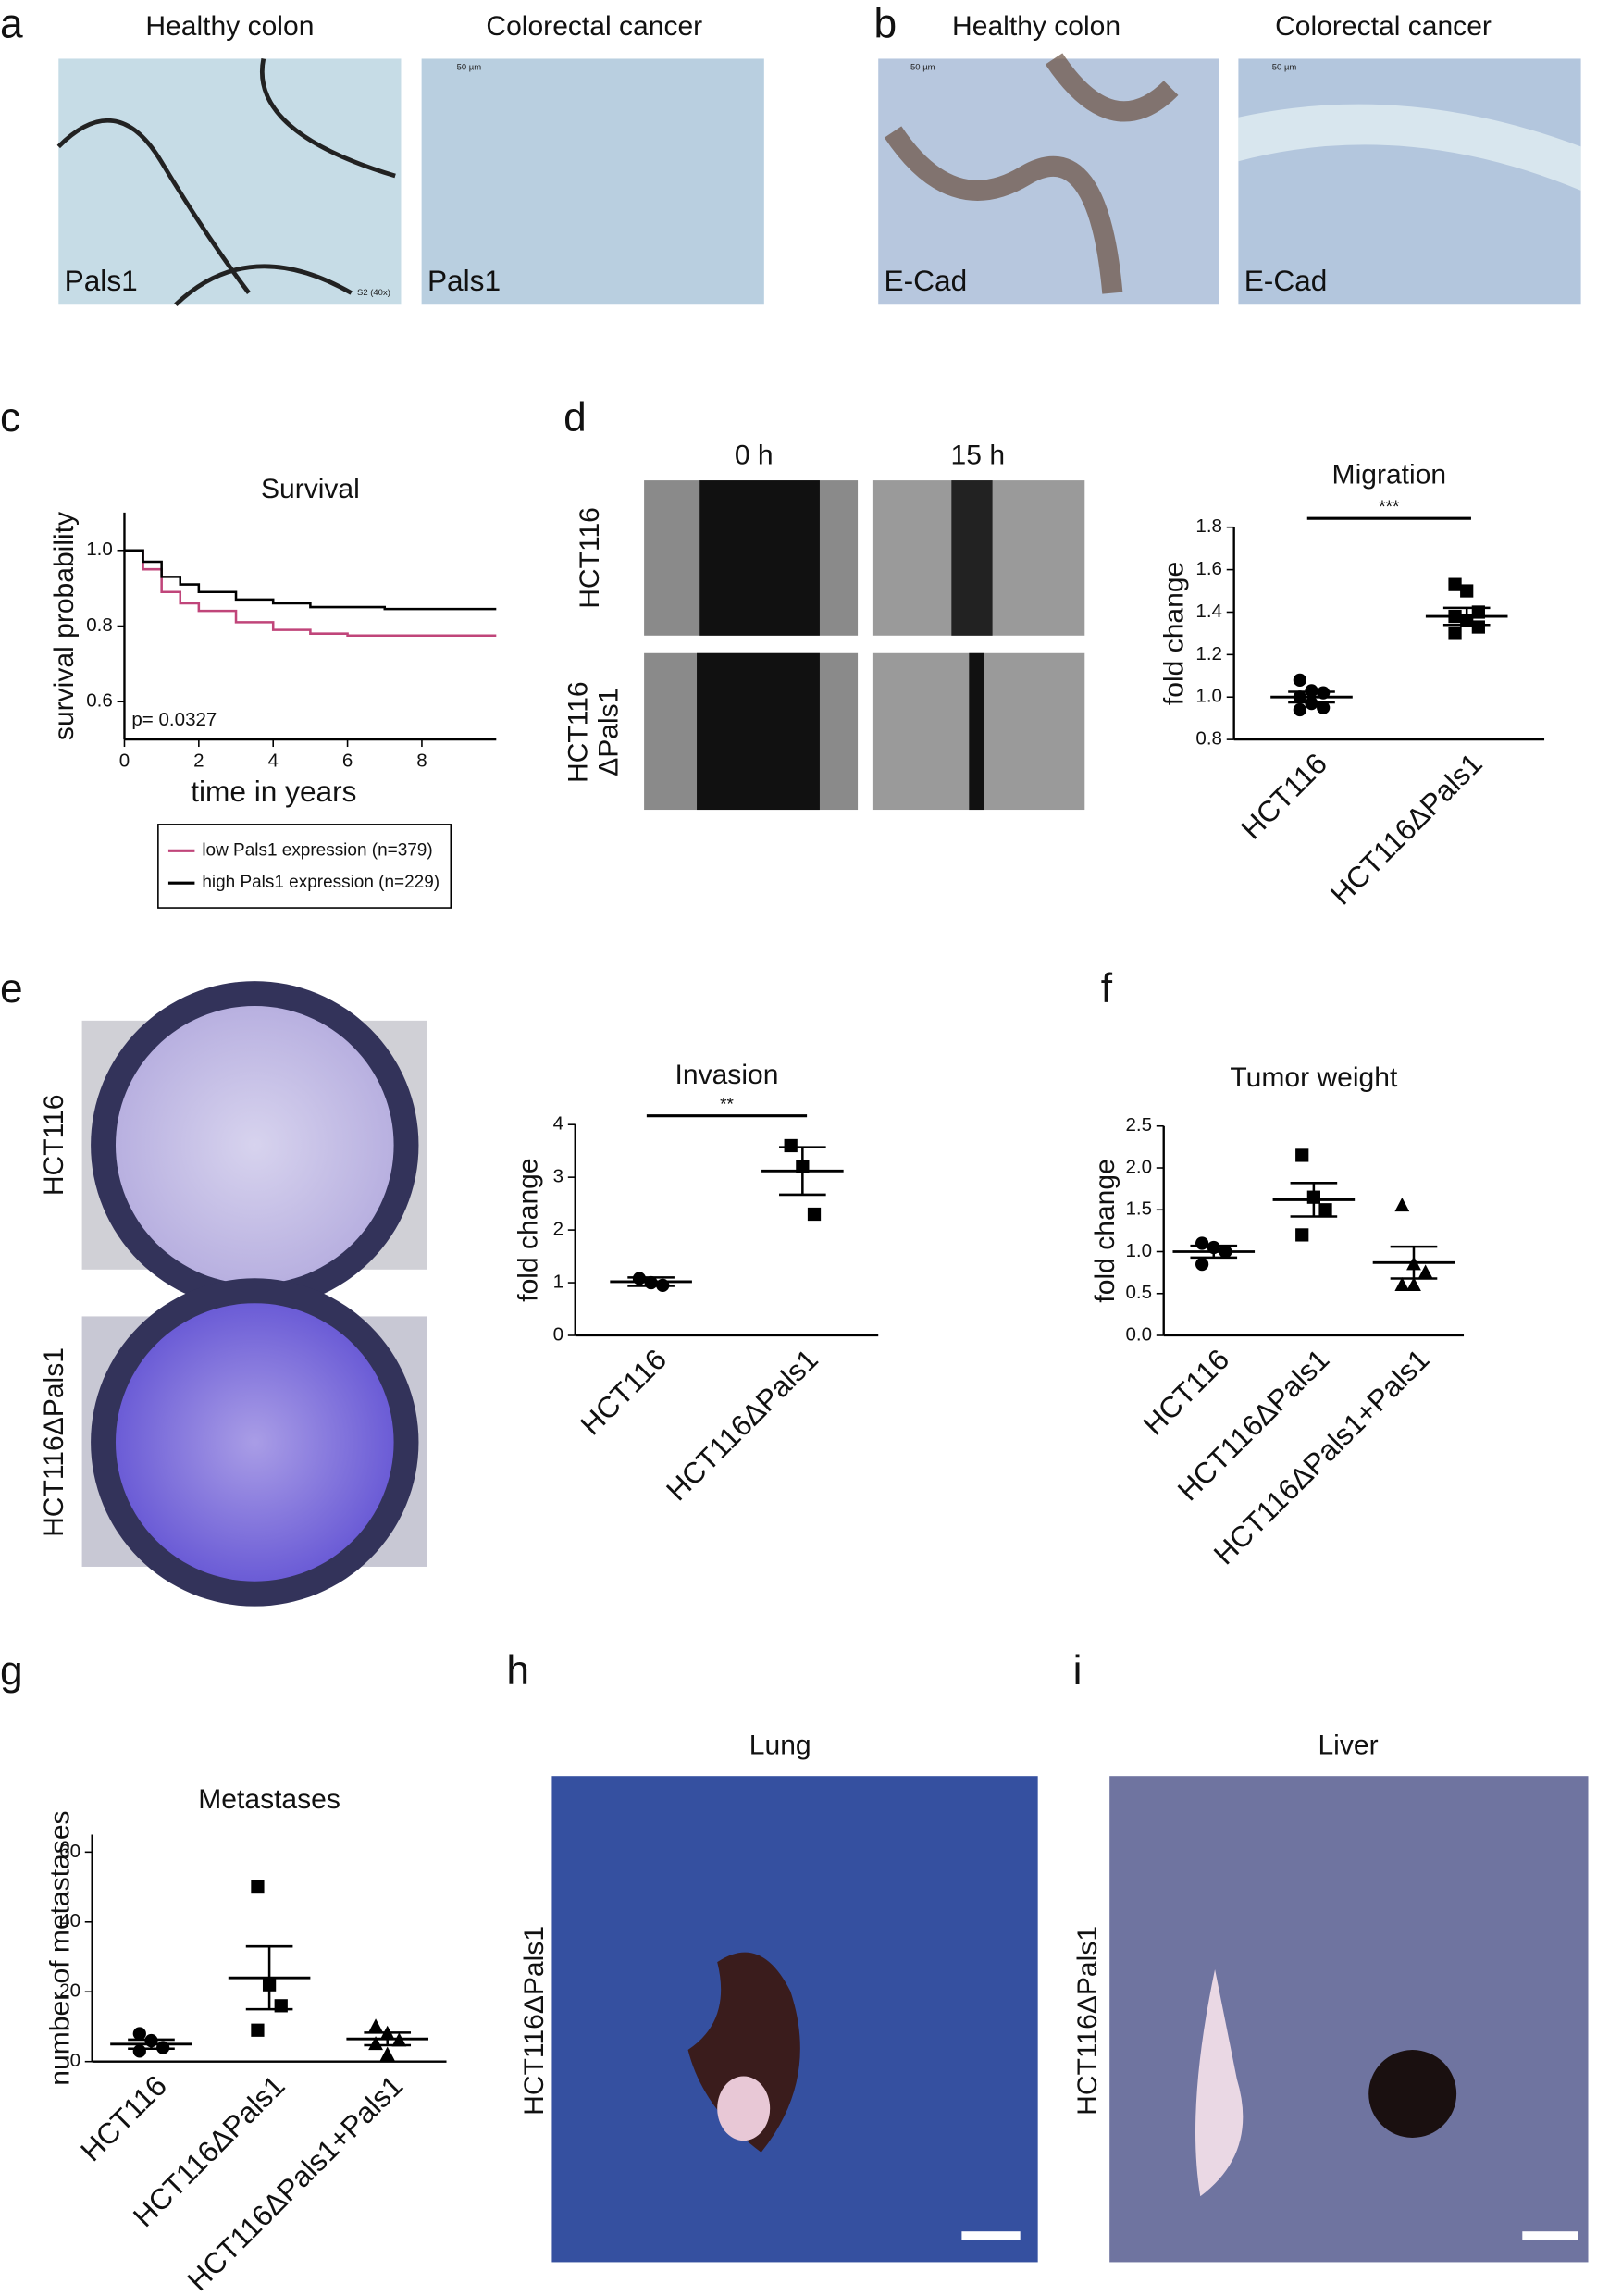  Describe the element at coordinates (295, 2182) in the screenshot. I see `x-tick-label: HCT116ΔPals1+Pals1` at that location.